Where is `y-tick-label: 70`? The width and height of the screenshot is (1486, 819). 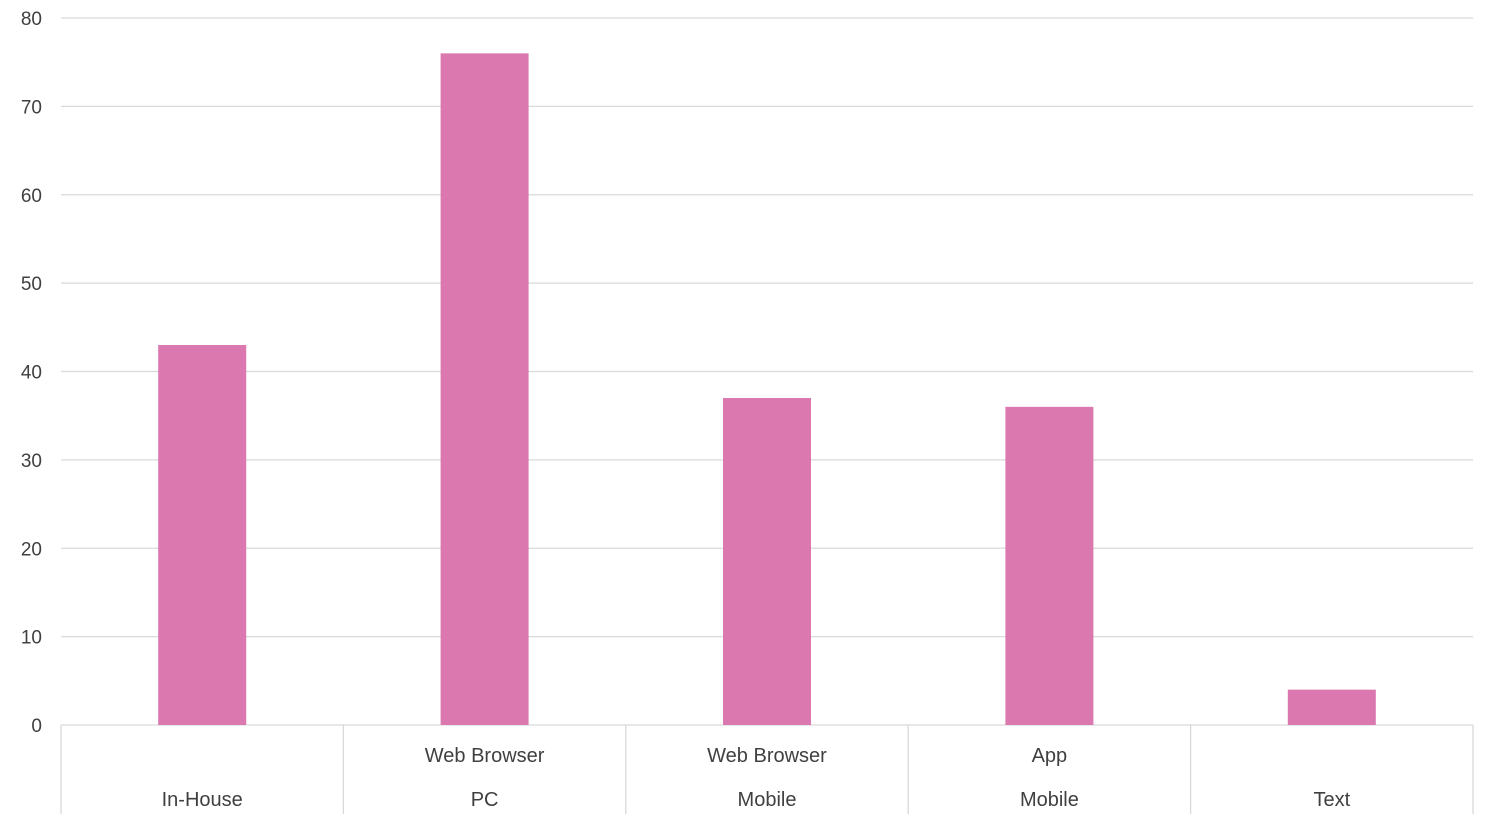
y-tick-label: 70 is located at coordinates (31, 107).